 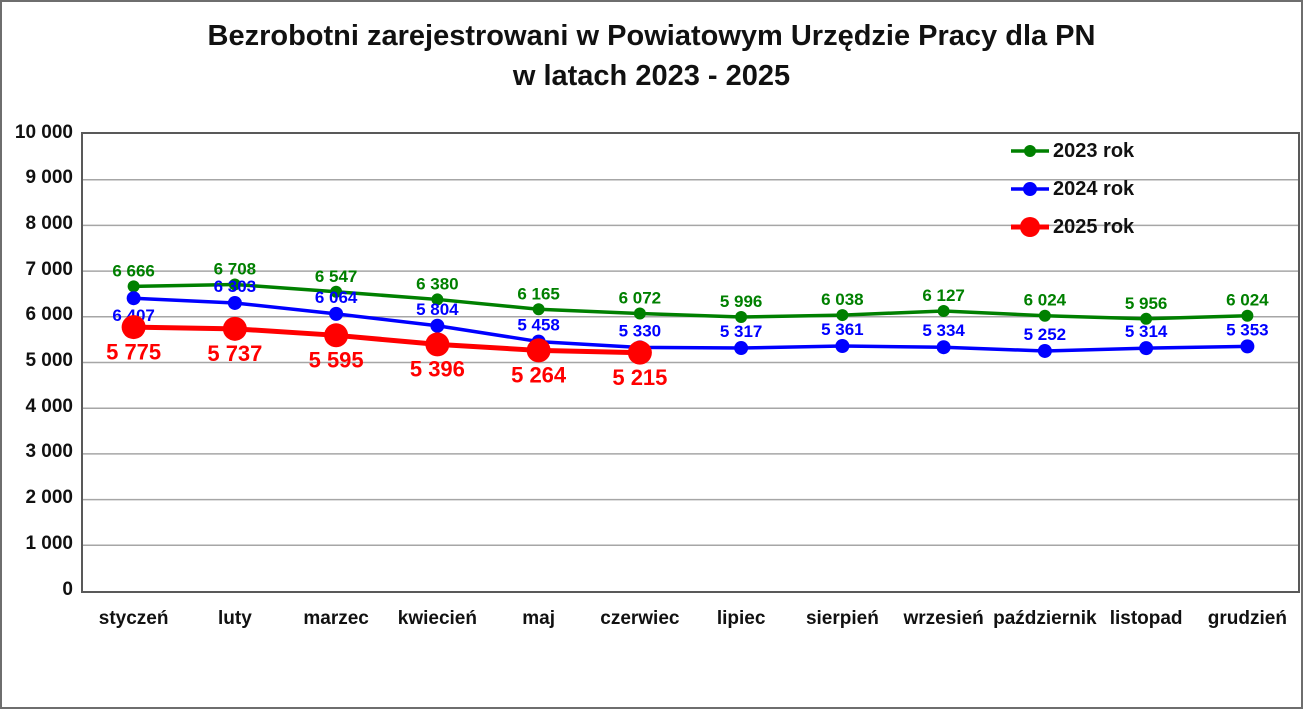 I want to click on data-label: 5 956, so click(x=1146, y=303).